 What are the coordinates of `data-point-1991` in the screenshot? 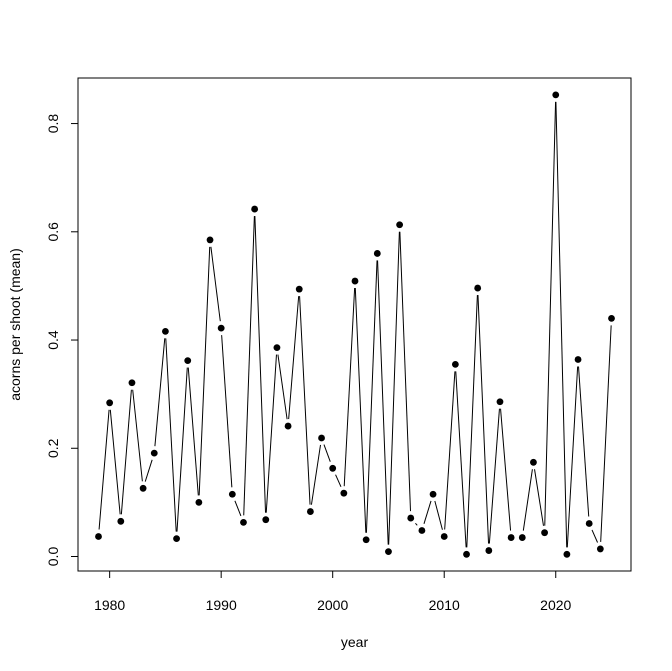 It's located at (232, 494).